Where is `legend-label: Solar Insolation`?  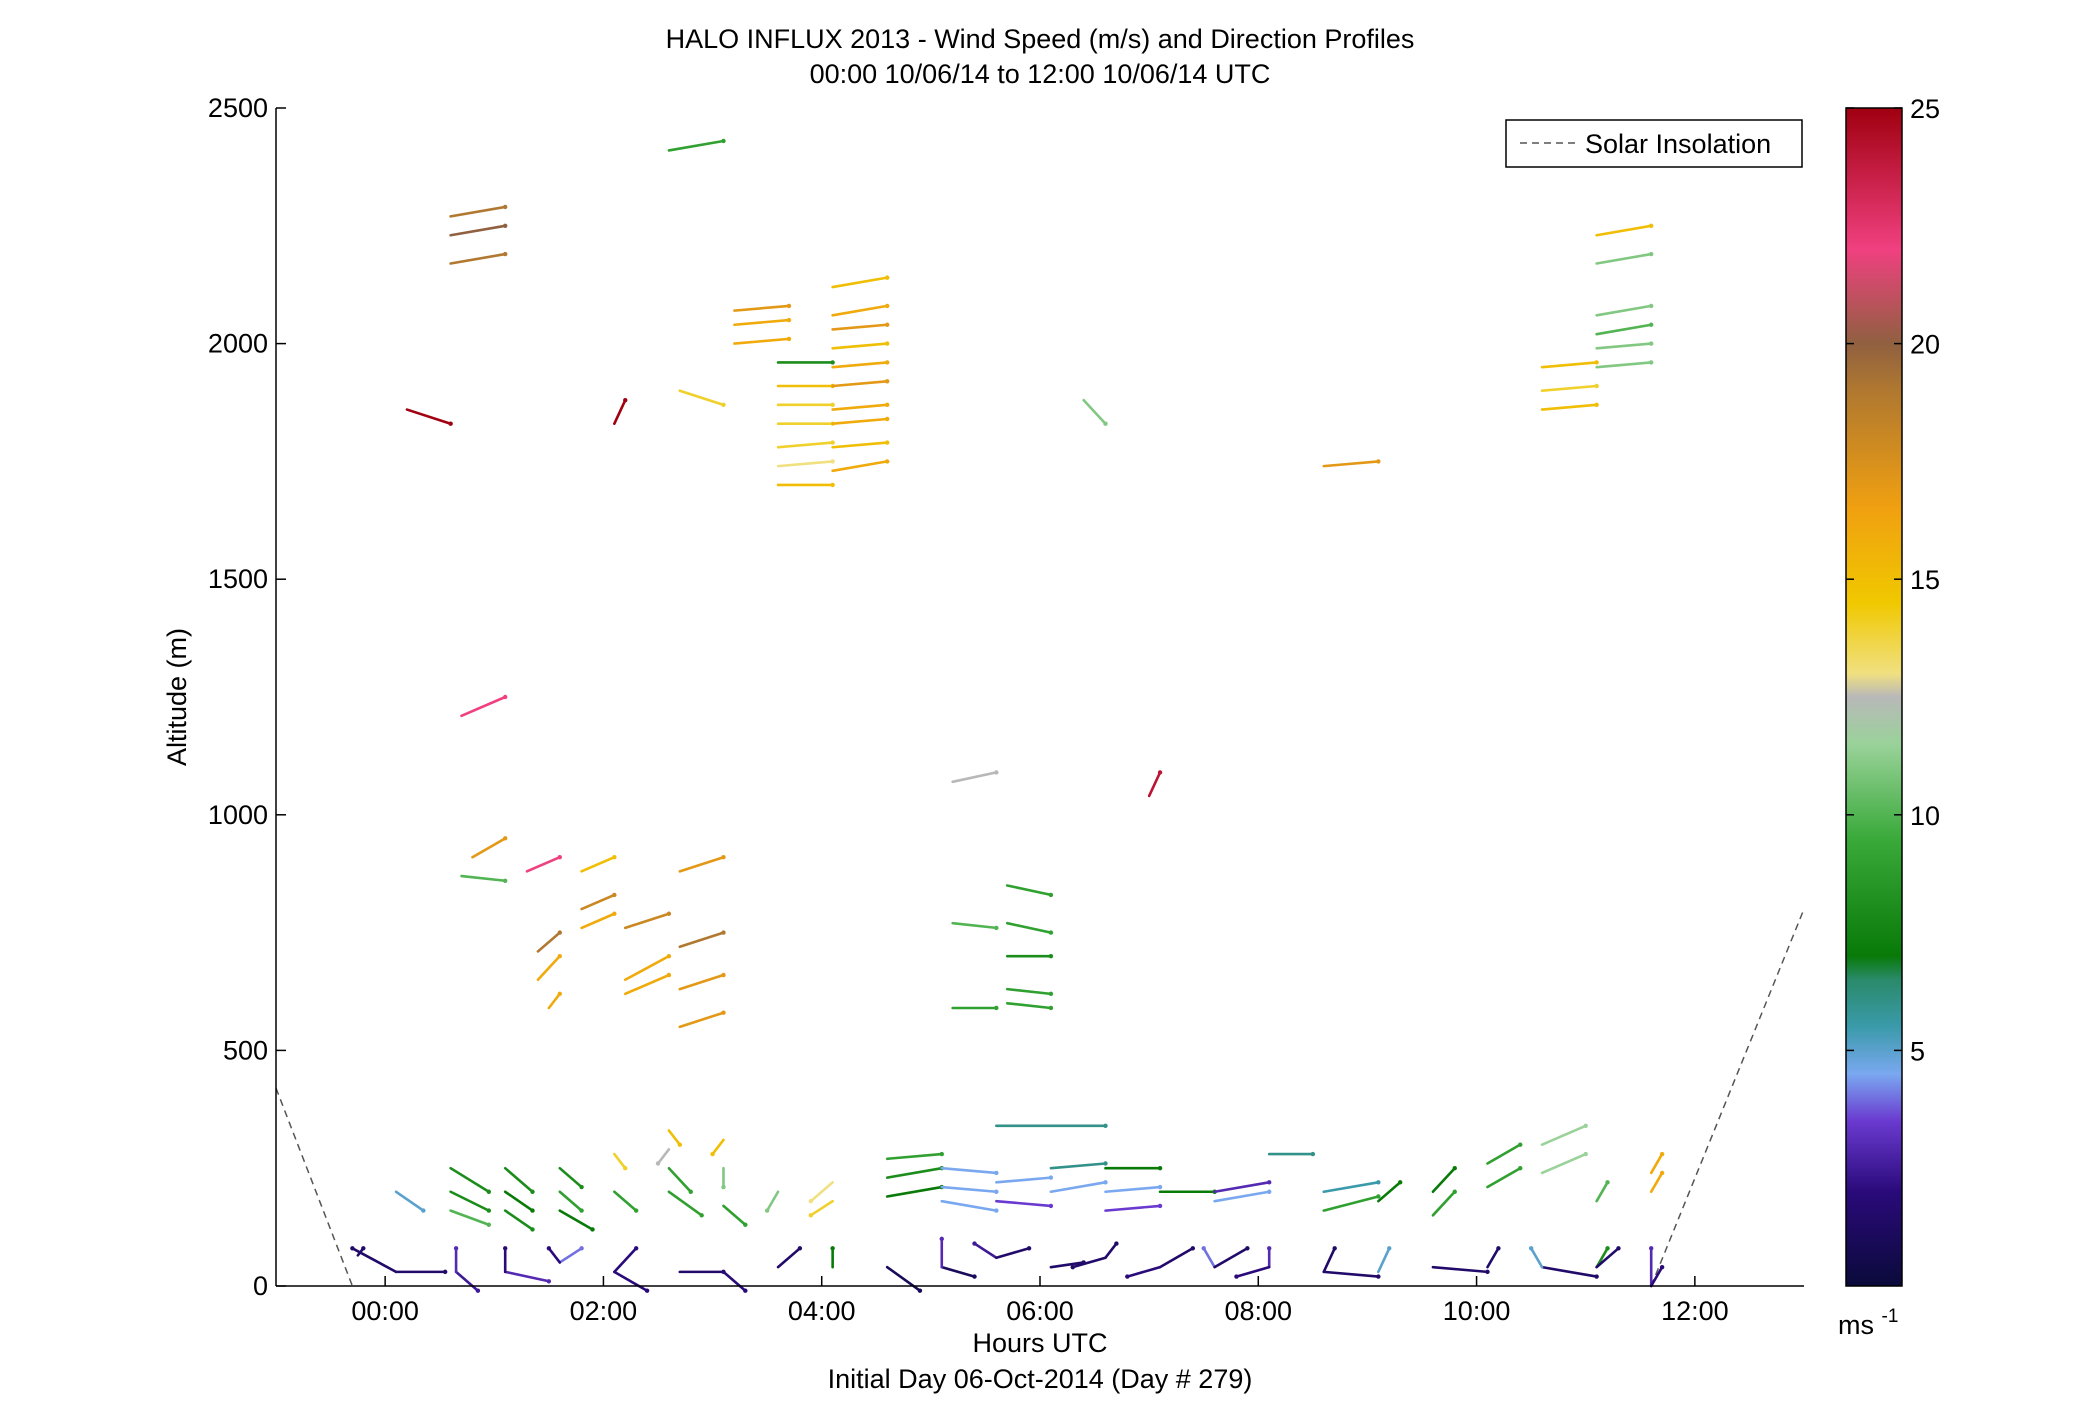 legend-label: Solar Insolation is located at coordinates (1678, 144).